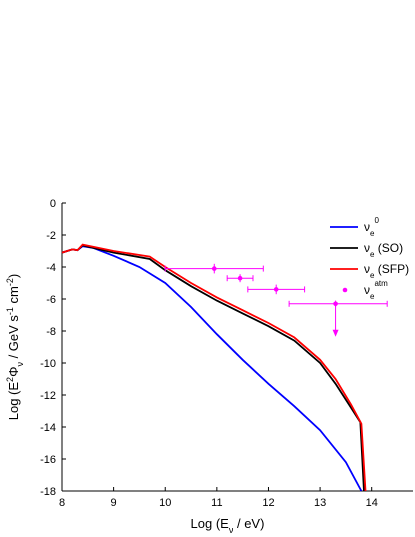  Describe the element at coordinates (20, 364) in the screenshot. I see `y-label-part: ν` at that location.